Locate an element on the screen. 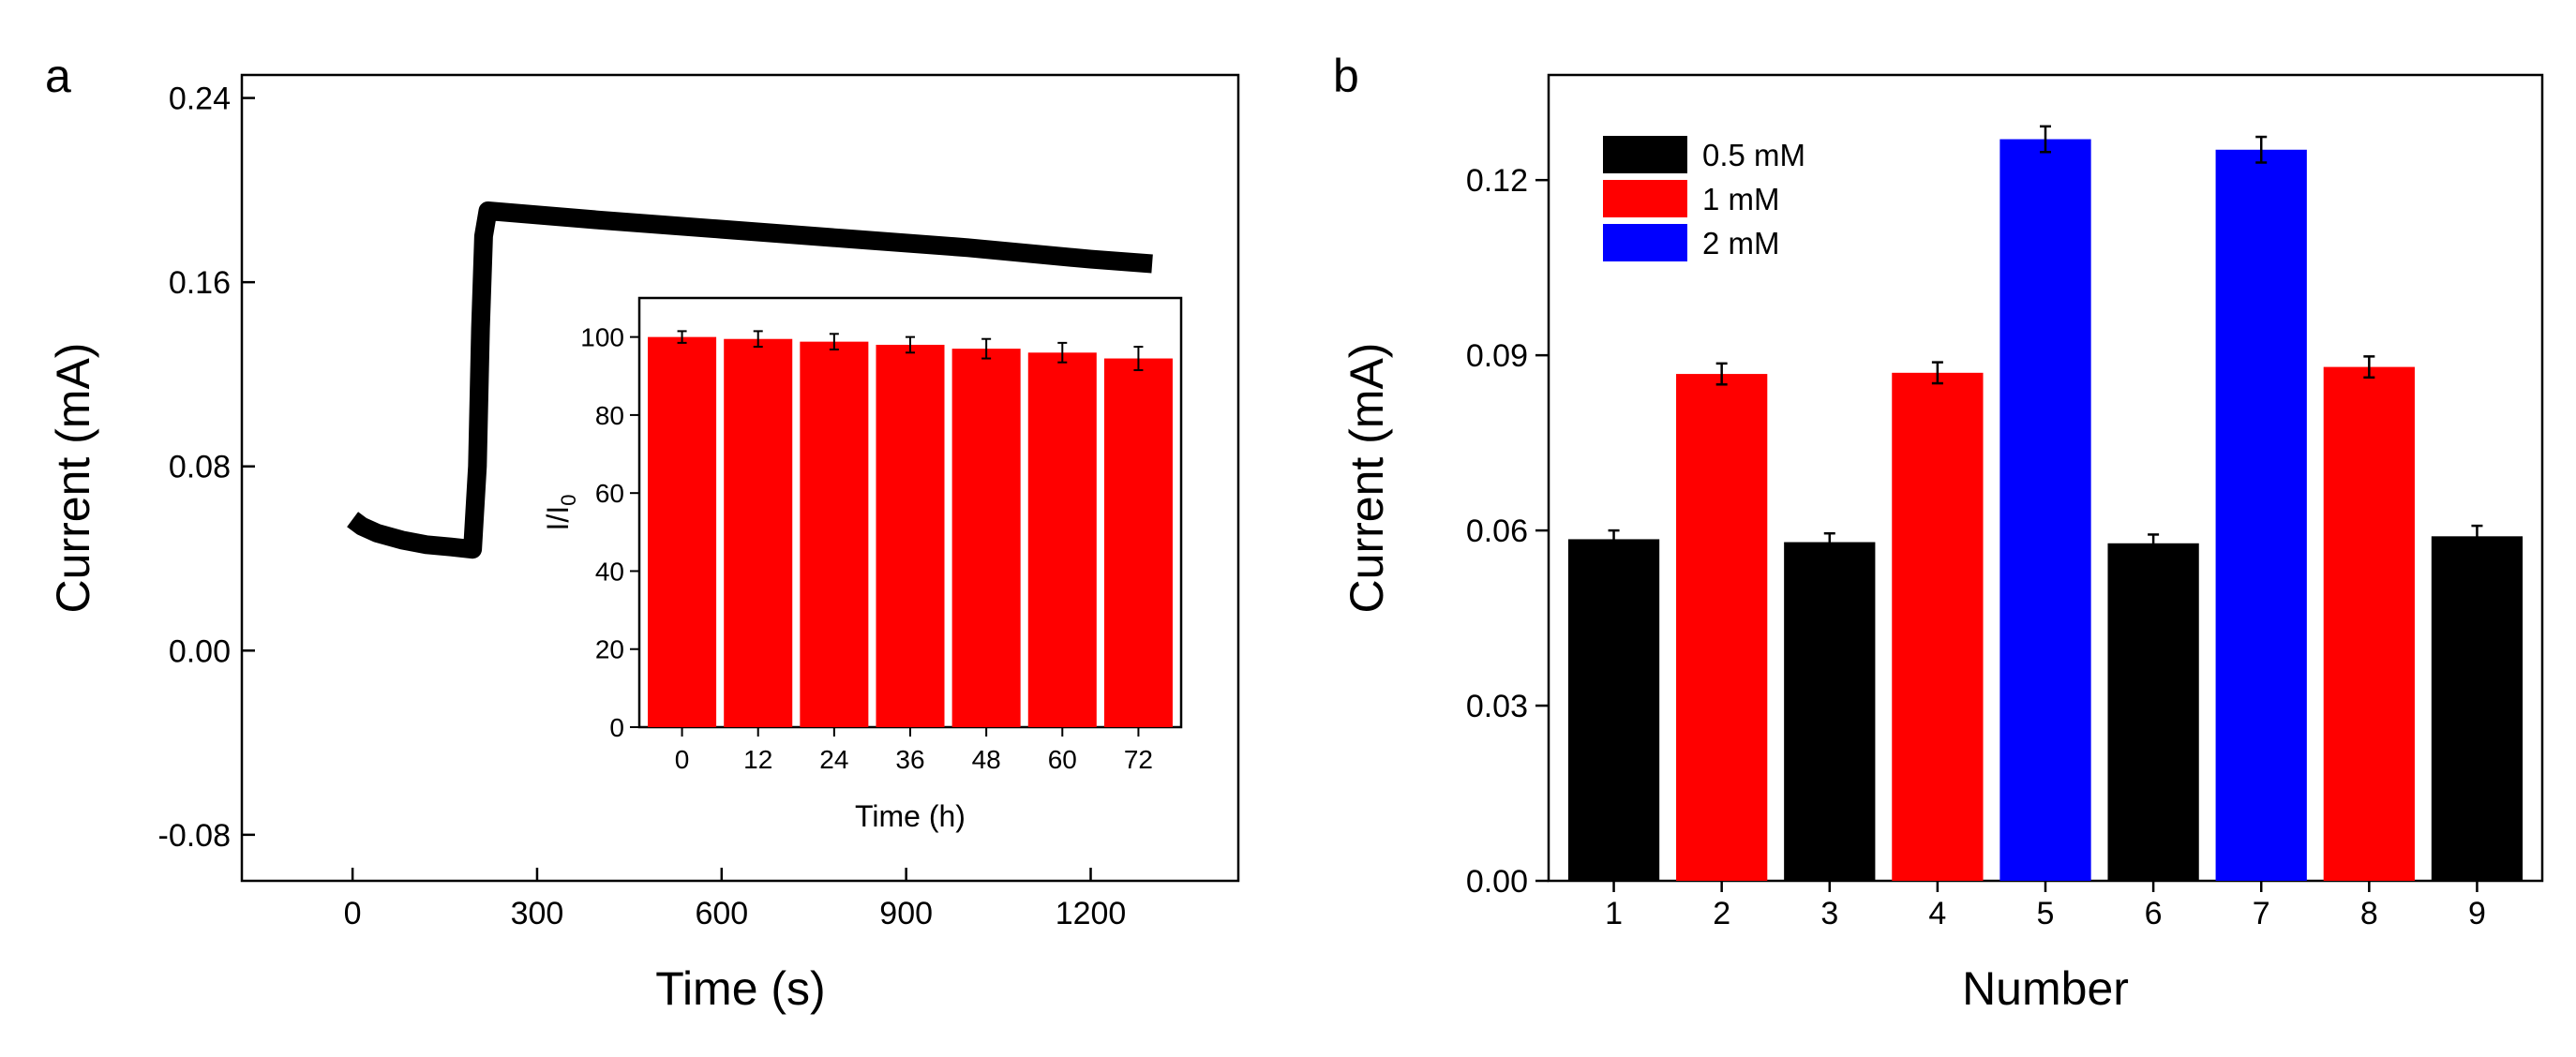 The height and width of the screenshot is (1057, 2576). panel-a-label: a is located at coordinates (58, 76).